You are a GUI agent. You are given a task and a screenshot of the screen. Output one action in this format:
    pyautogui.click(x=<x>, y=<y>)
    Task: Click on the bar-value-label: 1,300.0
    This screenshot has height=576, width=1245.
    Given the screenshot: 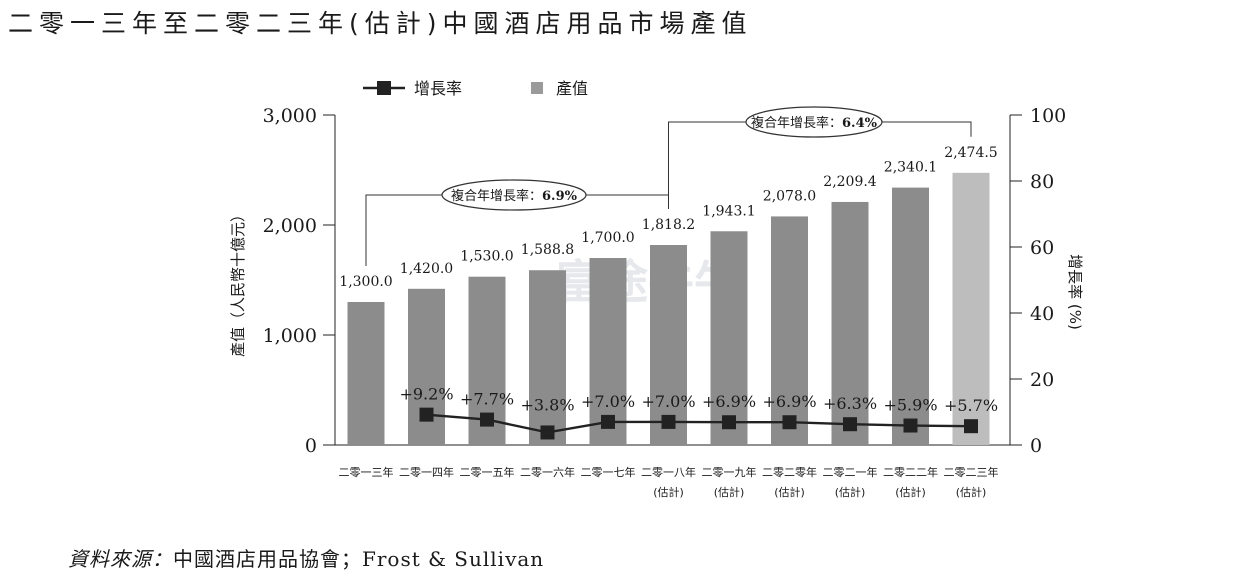 What is the action you would take?
    pyautogui.click(x=365, y=282)
    